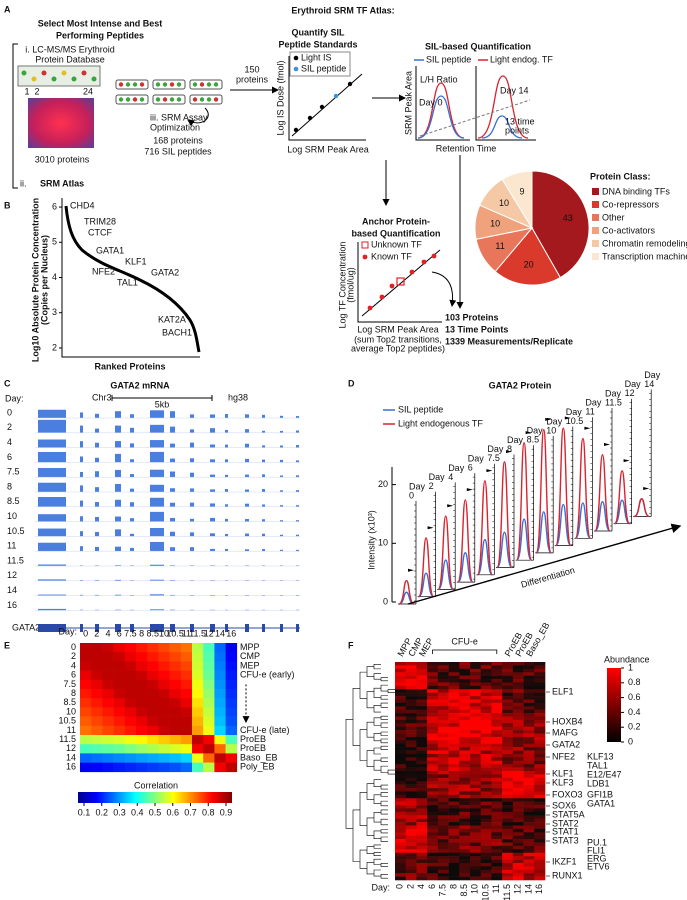 This screenshot has width=687, height=900. I want to click on peptide-dot, so click(128, 99).